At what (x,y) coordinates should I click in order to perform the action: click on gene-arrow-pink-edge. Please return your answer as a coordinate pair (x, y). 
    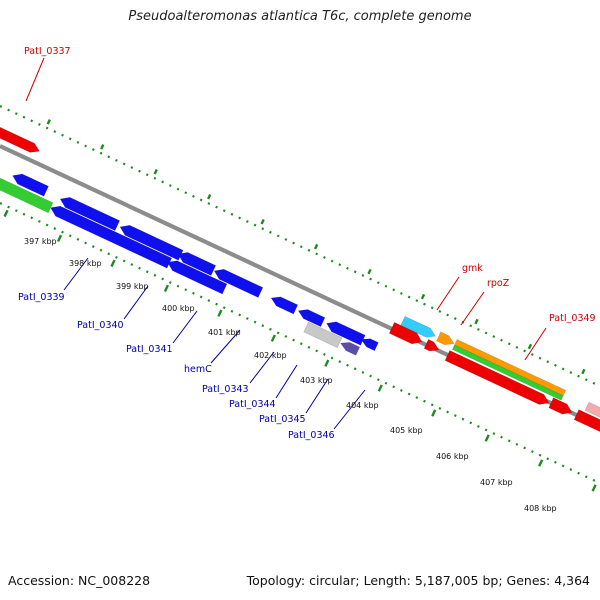
    Looking at the image, I should click on (592, 412).